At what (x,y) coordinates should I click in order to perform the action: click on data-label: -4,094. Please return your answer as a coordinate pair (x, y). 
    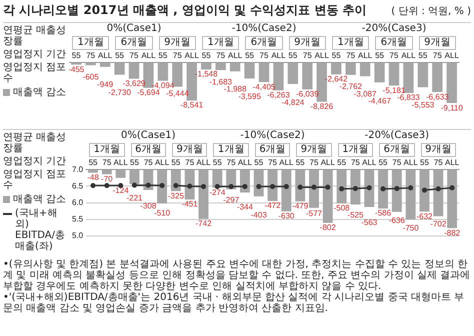
    Looking at the image, I should click on (163, 85).